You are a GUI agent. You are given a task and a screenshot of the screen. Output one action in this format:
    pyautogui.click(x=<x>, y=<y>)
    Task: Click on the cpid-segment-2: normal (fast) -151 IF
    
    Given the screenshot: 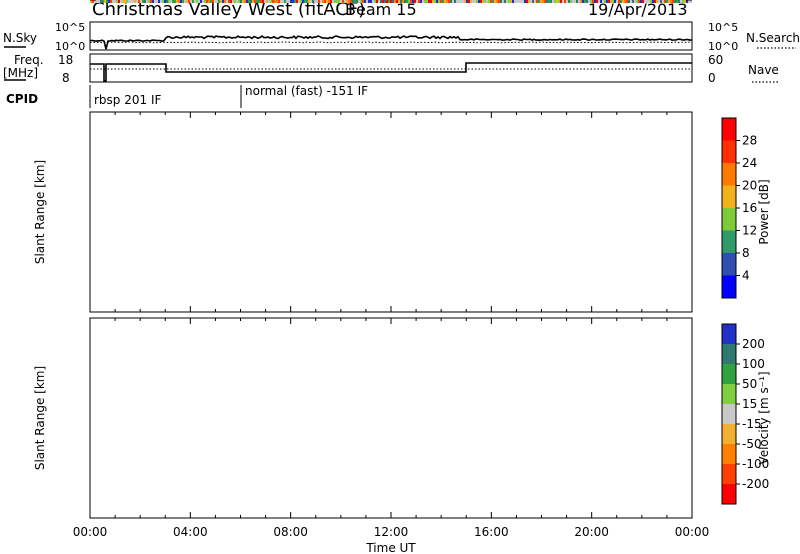 What is the action you would take?
    pyautogui.click(x=306, y=91)
    